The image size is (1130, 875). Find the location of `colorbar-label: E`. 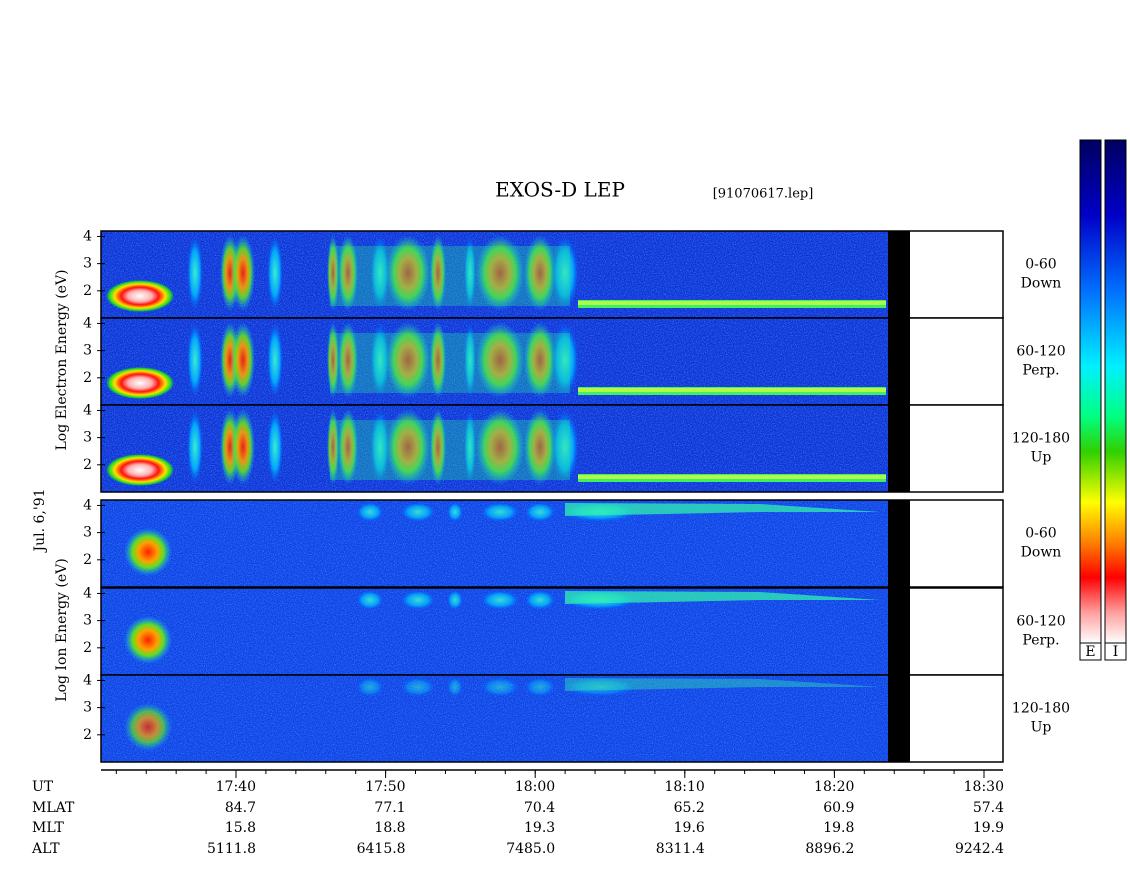

colorbar-label: E is located at coordinates (1090, 652).